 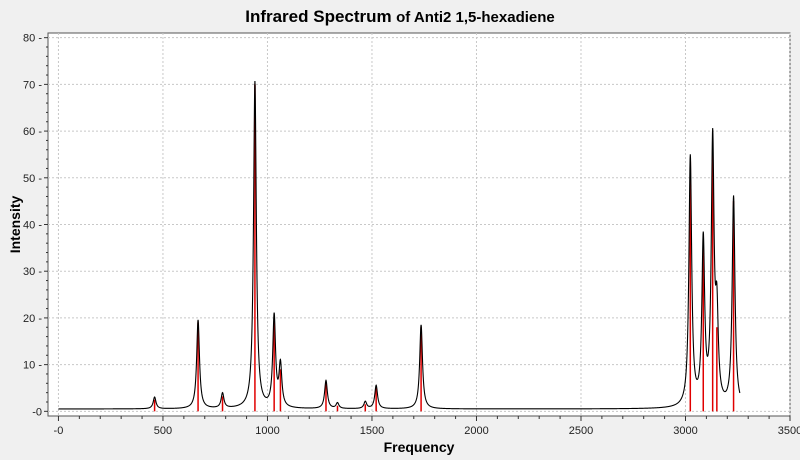 What do you see at coordinates (32, 319) in the screenshot?
I see `y-tick-label: 20 -` at bounding box center [32, 319].